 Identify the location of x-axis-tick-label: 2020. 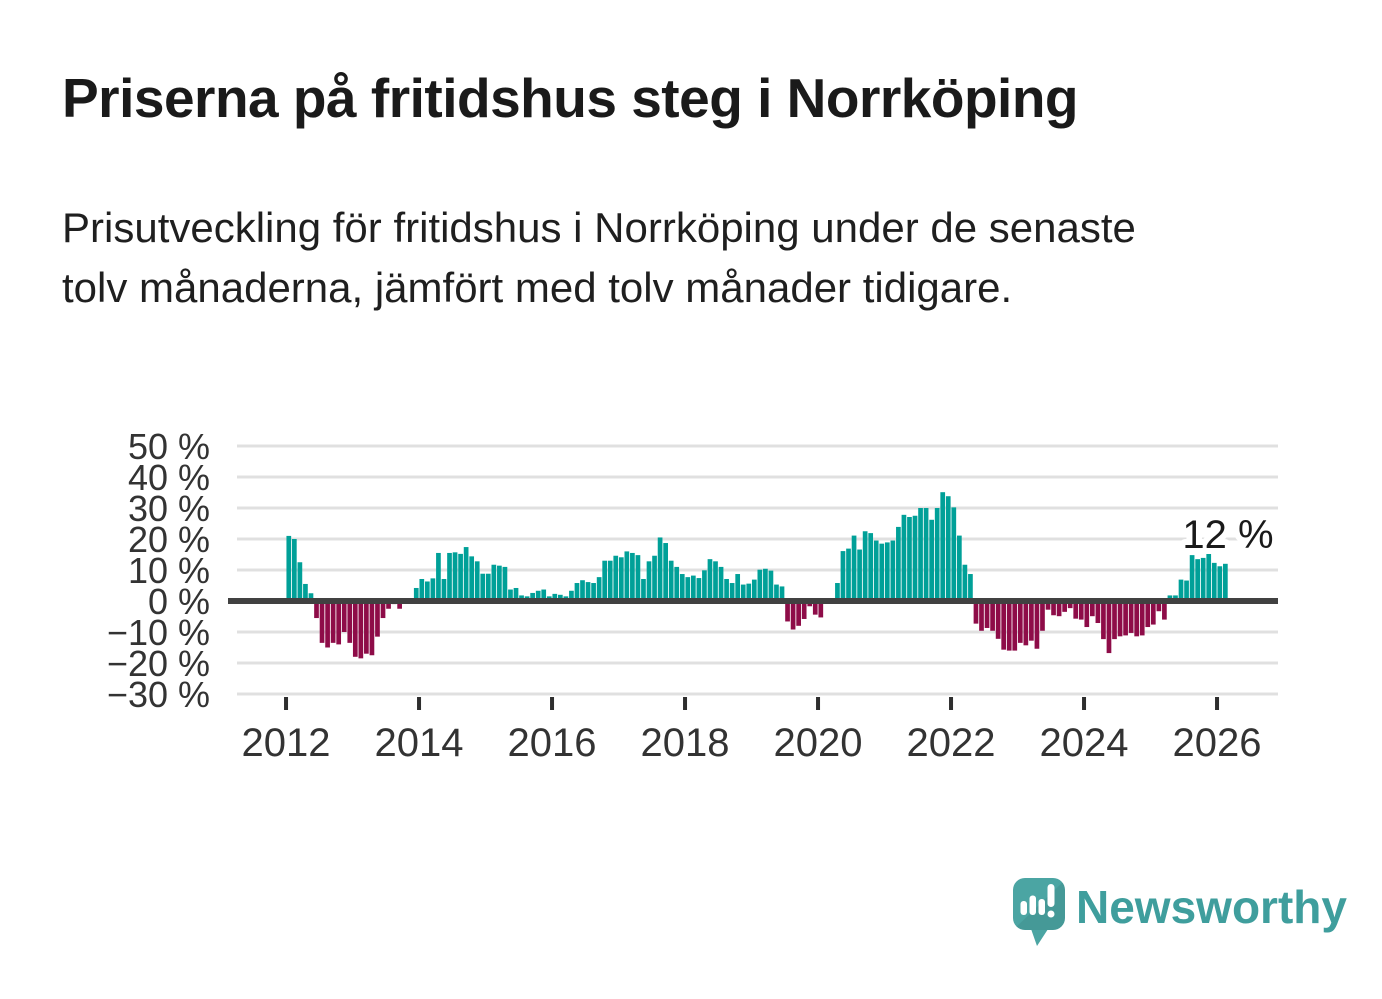
(818, 743).